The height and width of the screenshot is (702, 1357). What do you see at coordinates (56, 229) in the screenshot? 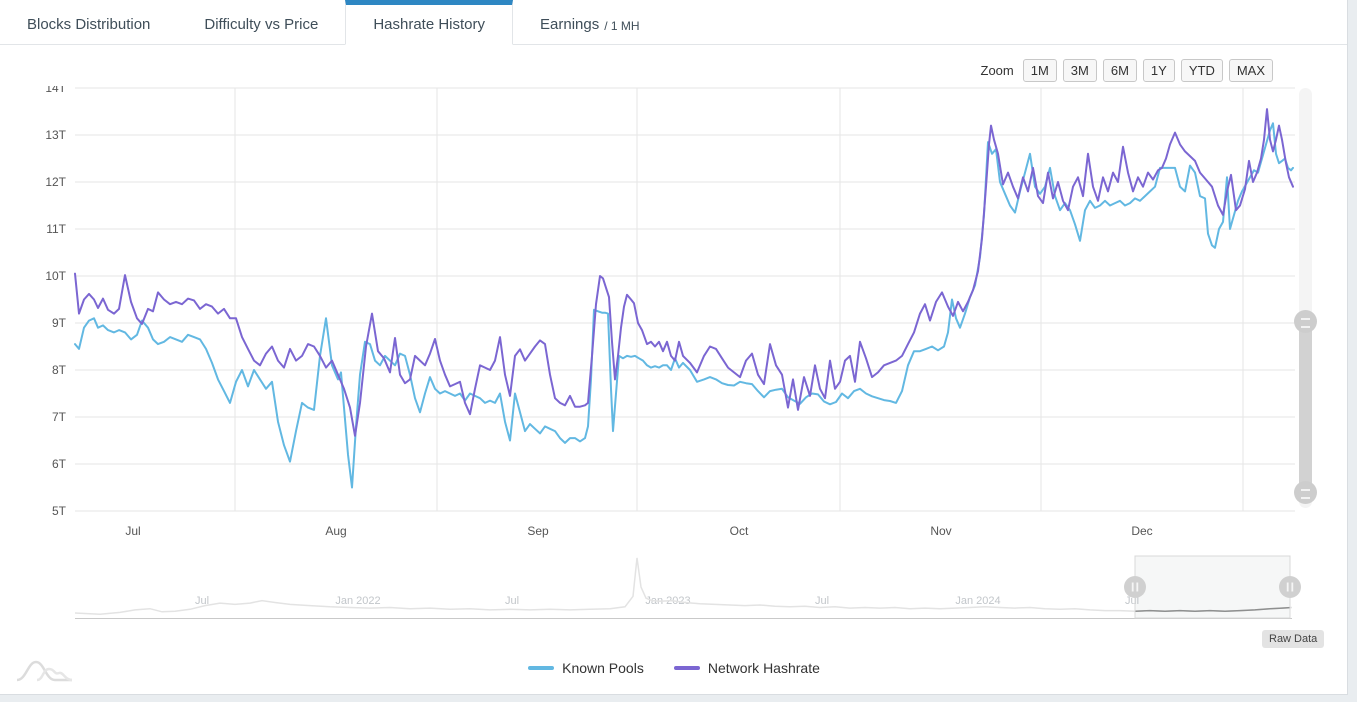
I see `svg-text: 11T` at bounding box center [56, 229].